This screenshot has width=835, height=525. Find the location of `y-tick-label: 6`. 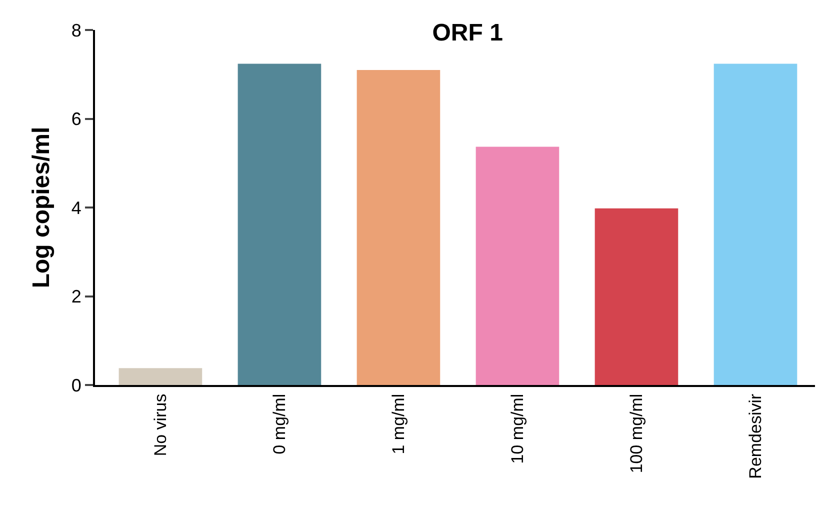

y-tick-label: 6 is located at coordinates (76, 119).